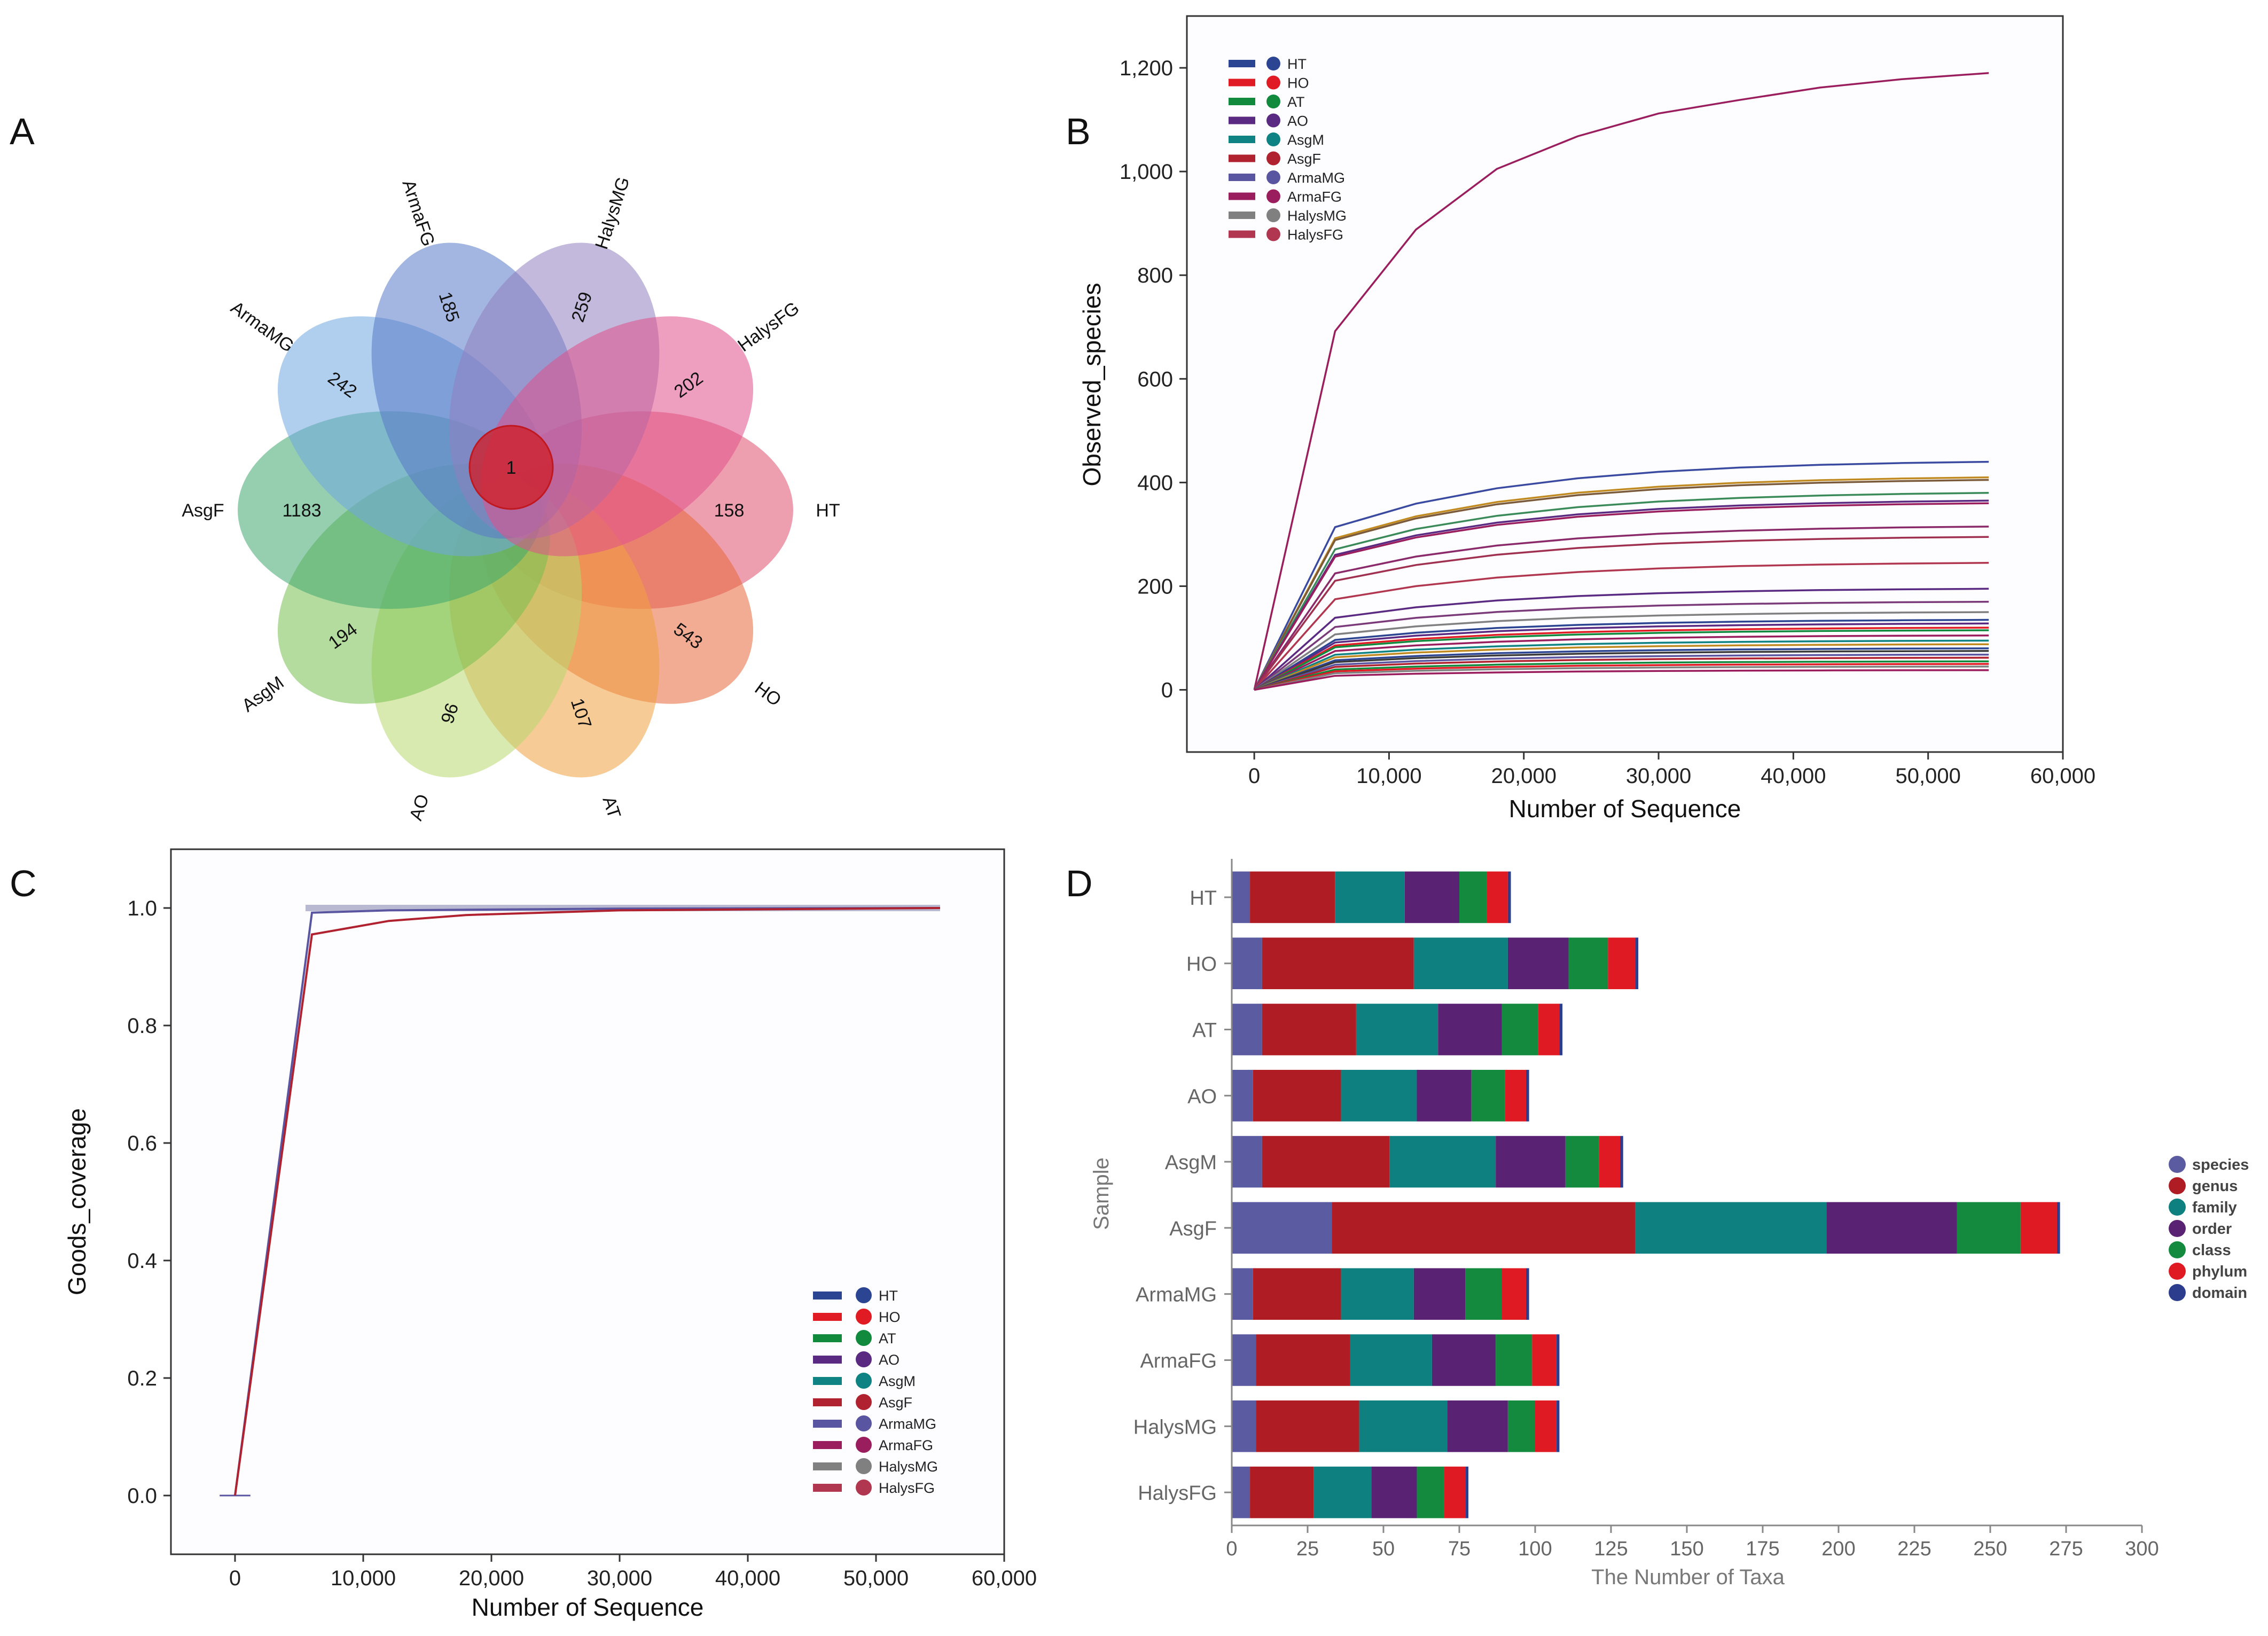 This screenshot has width=2268, height=1636. I want to click on legend-label: genus, so click(2215, 1186).